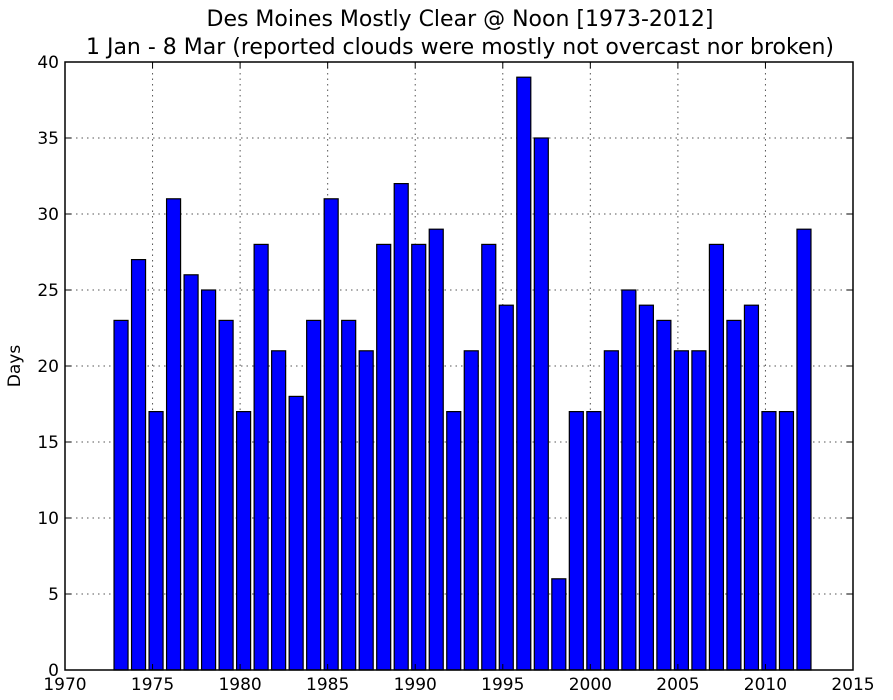  I want to click on x-tick-label: 1990, so click(415, 685).